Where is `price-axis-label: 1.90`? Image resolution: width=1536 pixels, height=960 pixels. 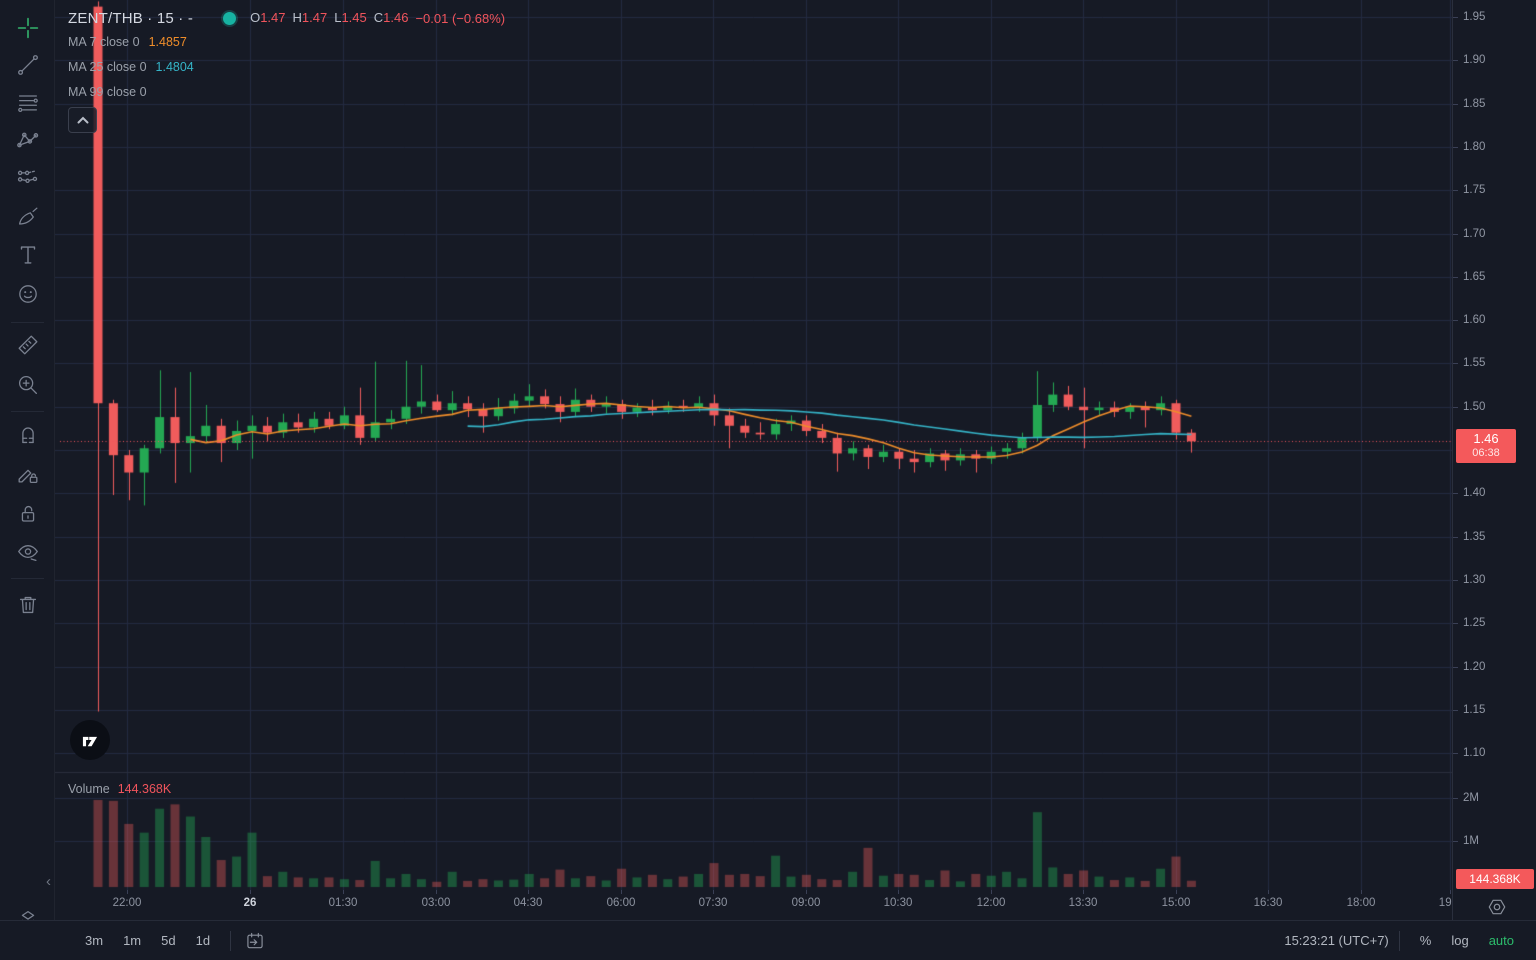 price-axis-label: 1.90 is located at coordinates (1469, 60).